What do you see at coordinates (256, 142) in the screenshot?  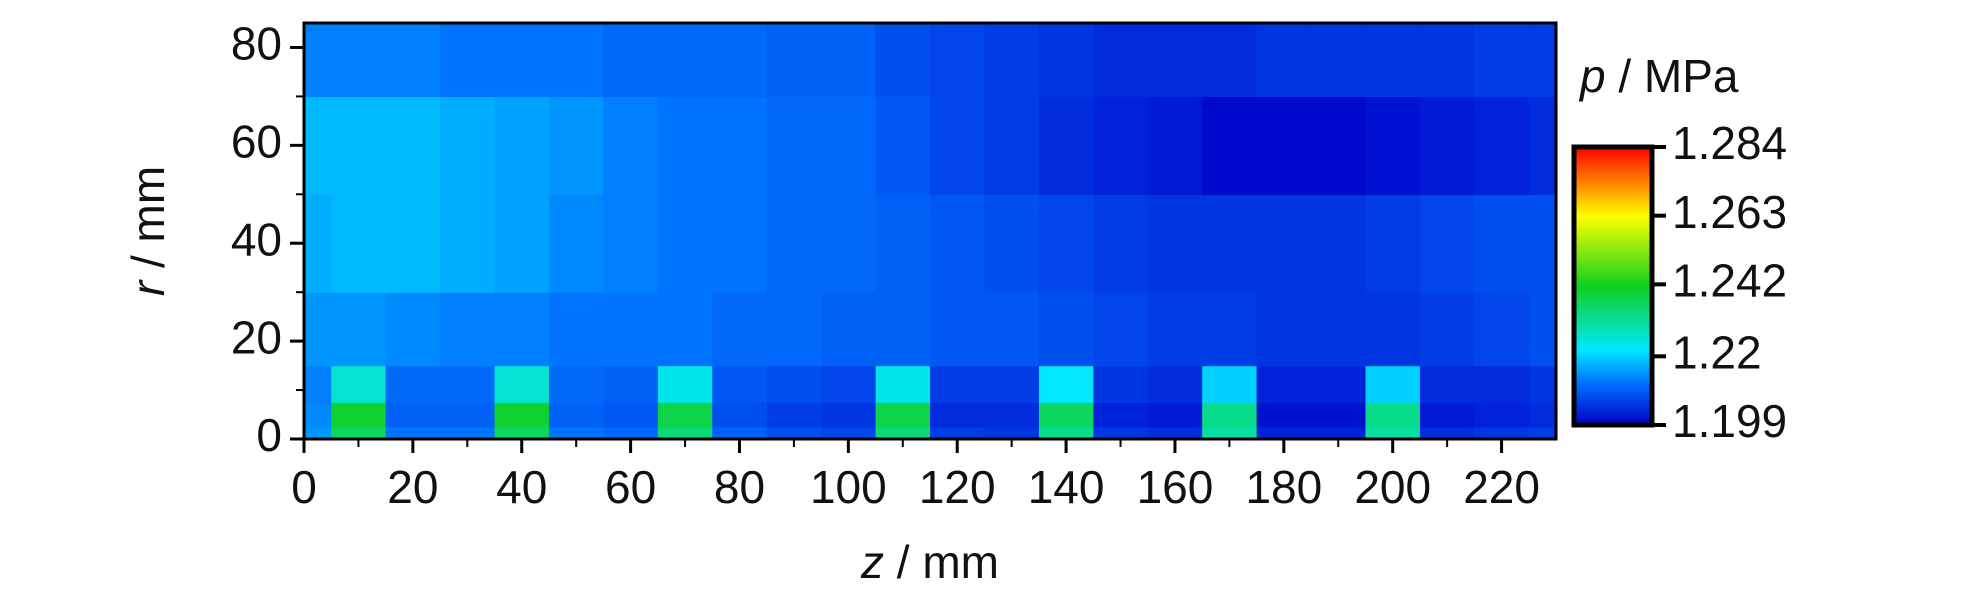 I see `y-tick-label: 60` at bounding box center [256, 142].